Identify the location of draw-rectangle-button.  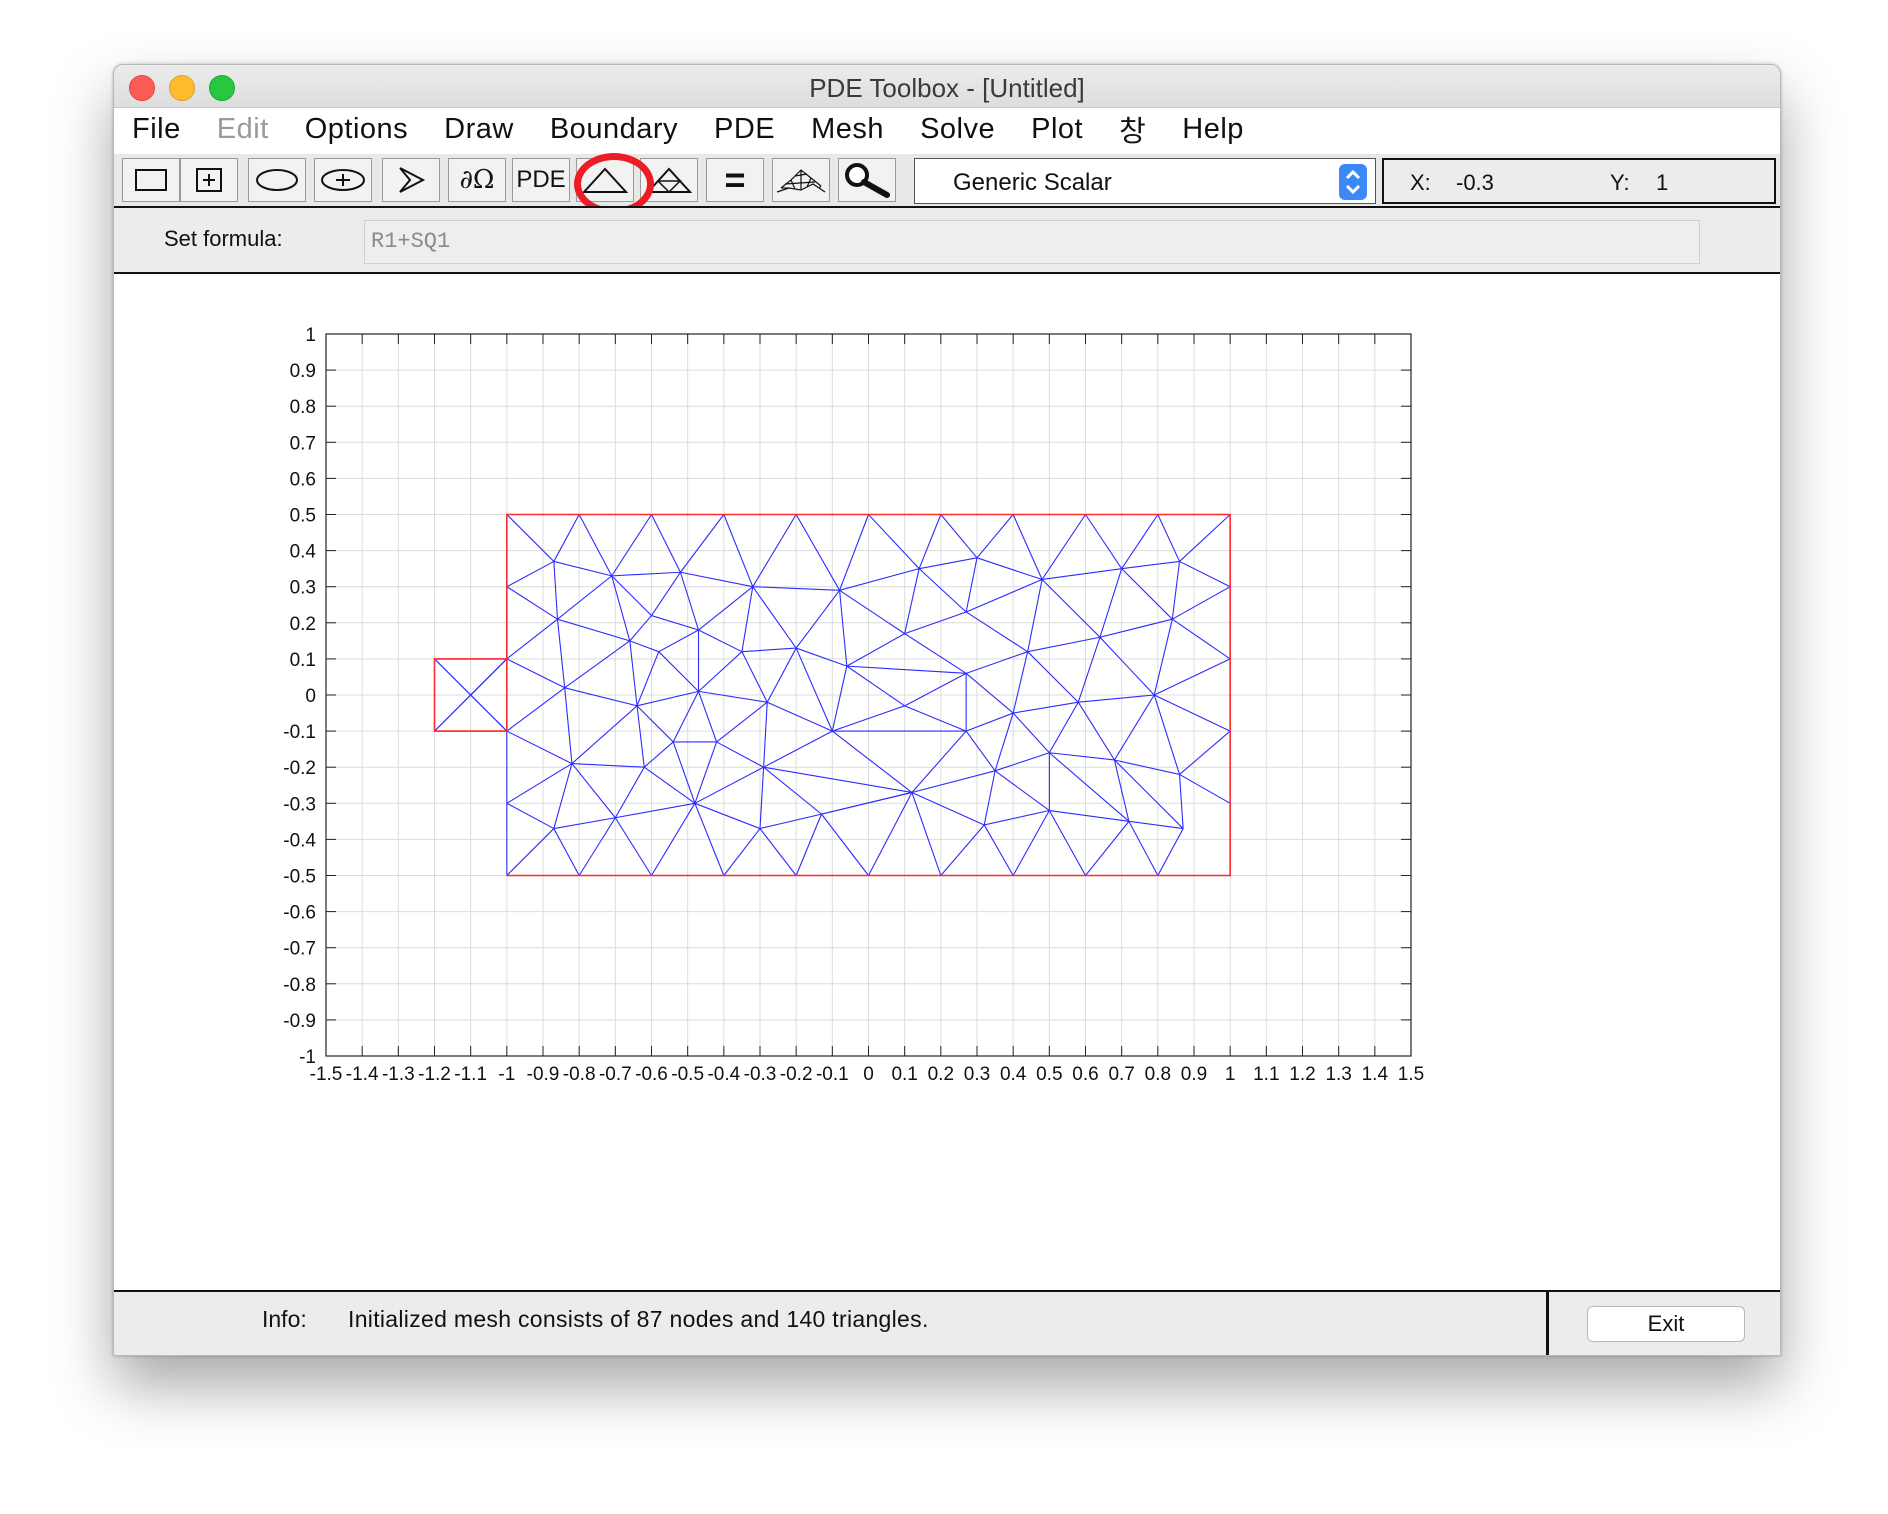
(151, 180).